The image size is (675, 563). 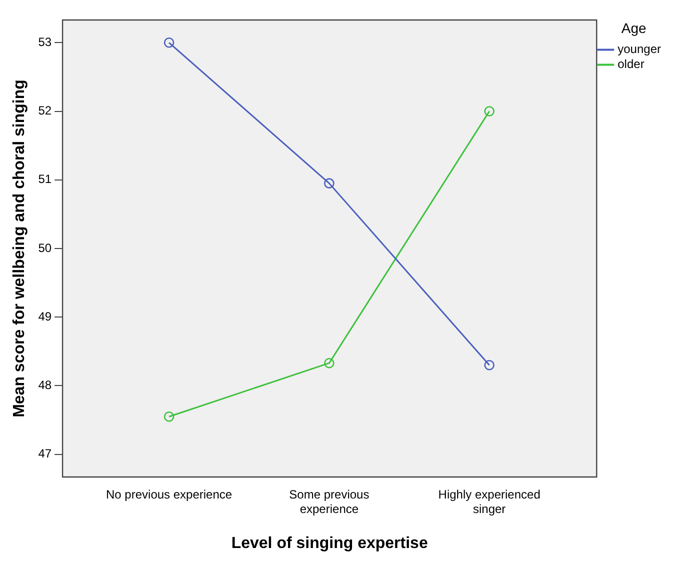 What do you see at coordinates (45, 179) in the screenshot?
I see `y-tick-label: 51` at bounding box center [45, 179].